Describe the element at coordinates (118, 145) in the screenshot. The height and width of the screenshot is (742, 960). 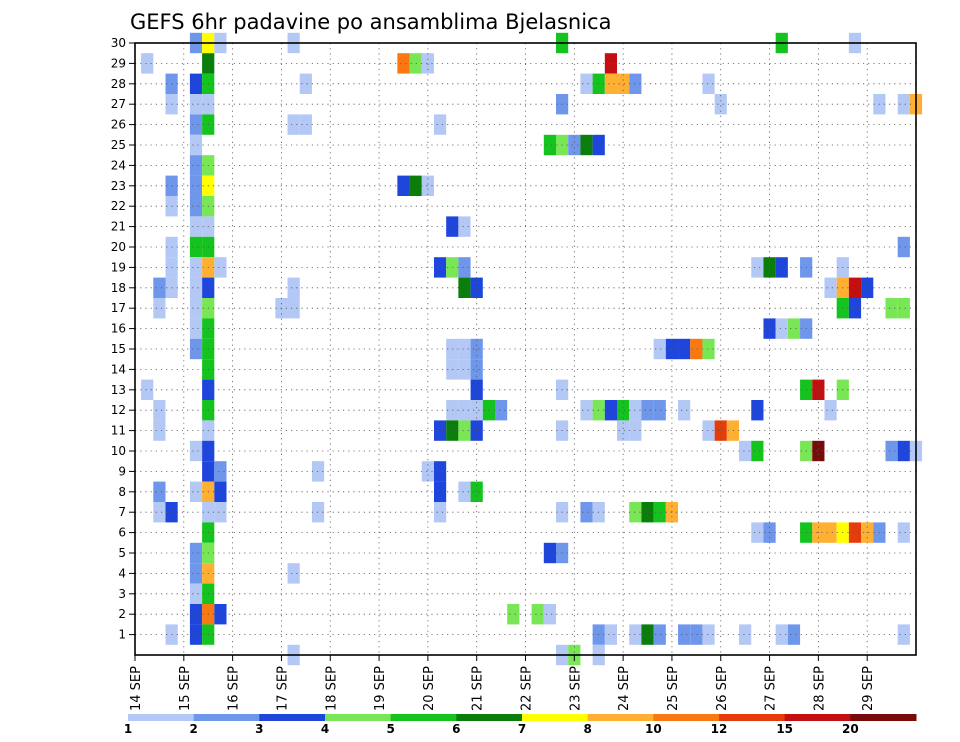
I see `y-tick-label: 25` at that location.